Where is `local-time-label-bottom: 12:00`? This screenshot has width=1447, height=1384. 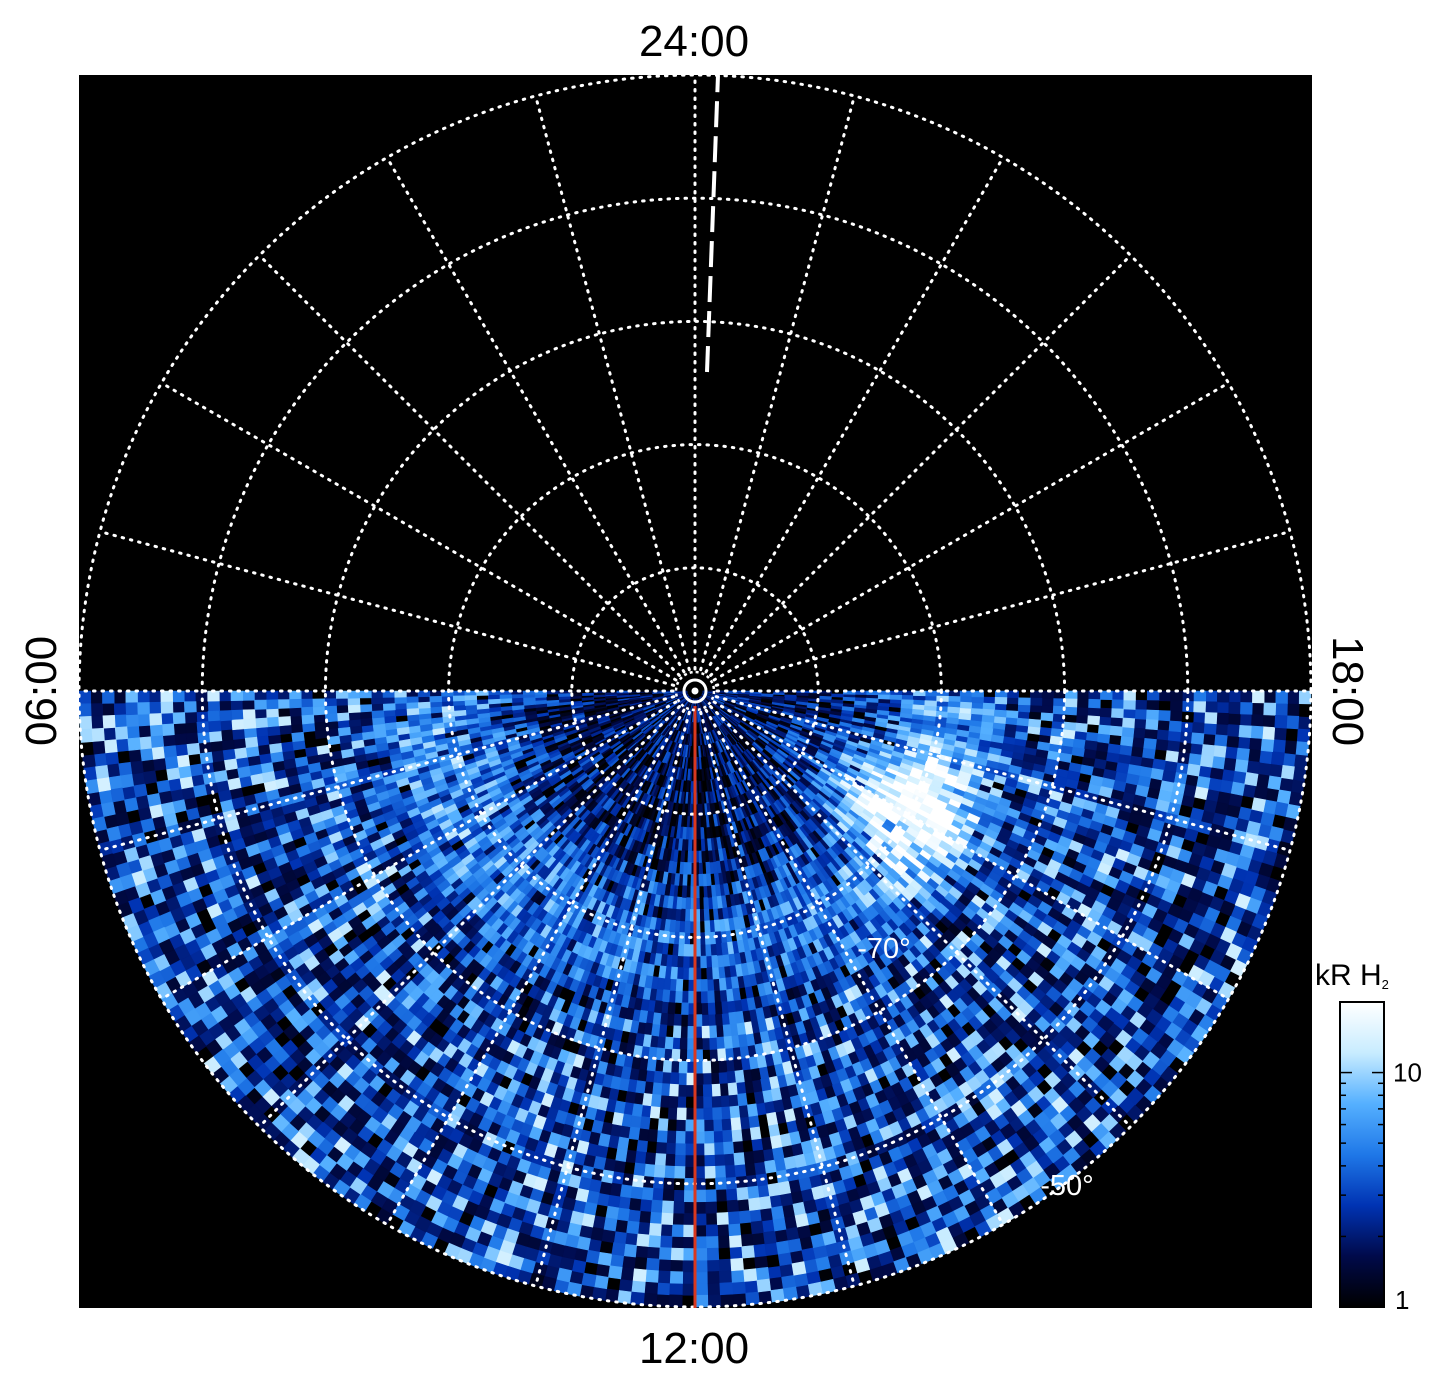
local-time-label-bottom: 12:00 is located at coordinates (694, 1348).